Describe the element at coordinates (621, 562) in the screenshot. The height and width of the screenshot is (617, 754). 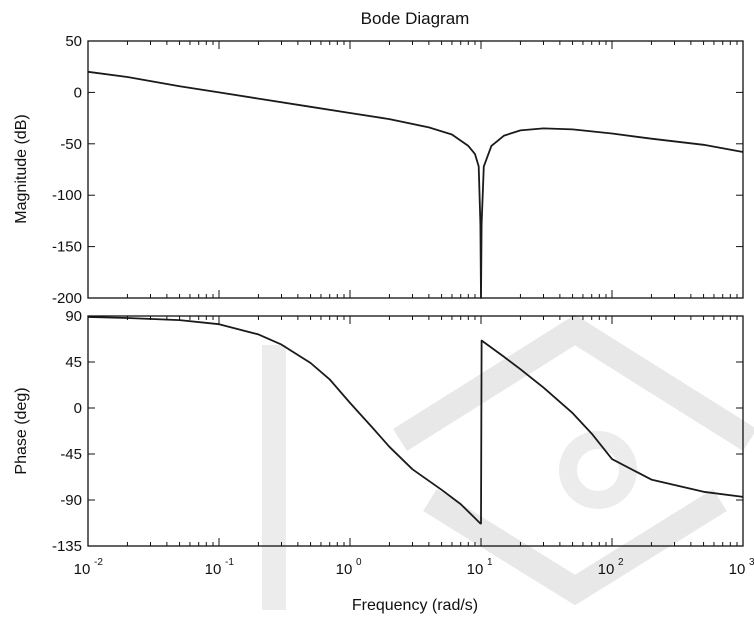
I see `x-tick-exponent: 2` at that location.